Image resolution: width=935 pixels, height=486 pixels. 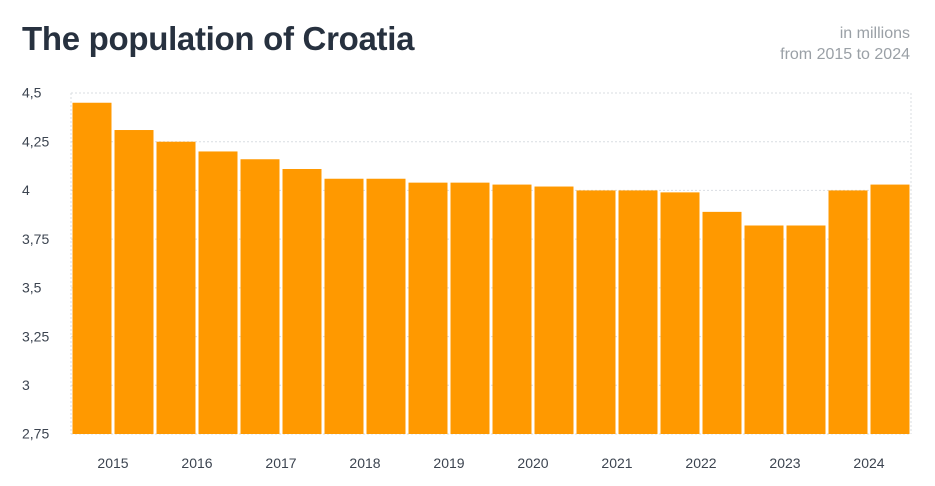 What do you see at coordinates (280, 463) in the screenshot?
I see `x-tick-label: 2017` at bounding box center [280, 463].